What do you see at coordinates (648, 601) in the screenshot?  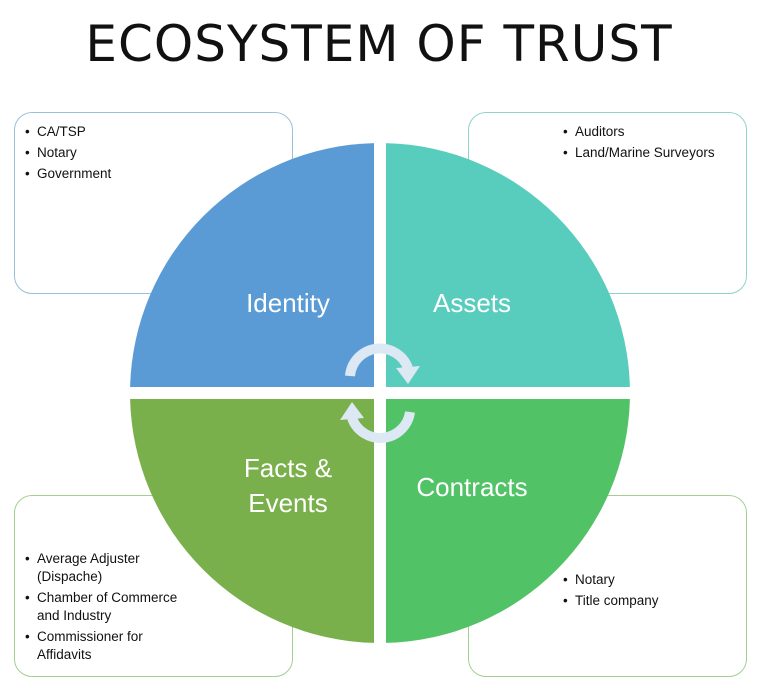 I see `contracts-box-item: Title company` at bounding box center [648, 601].